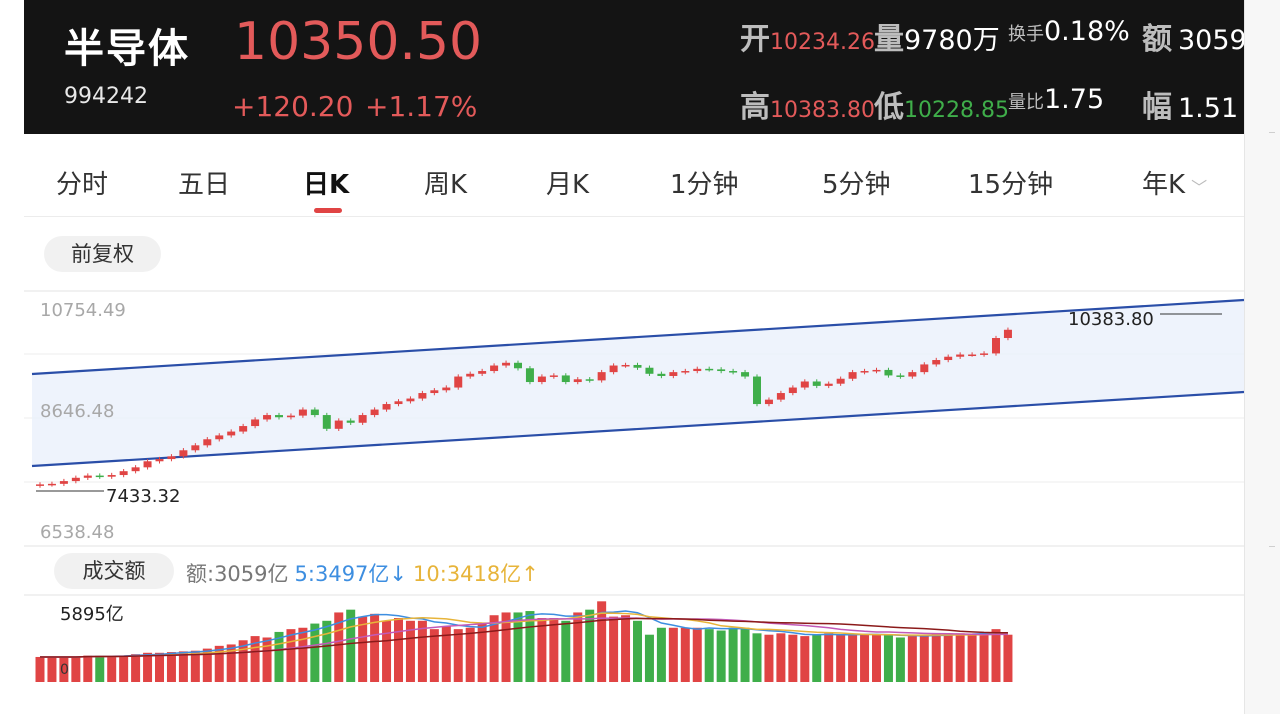 The width and height of the screenshot is (1280, 714). I want to click on volume-stat: 量9780万, so click(937, 36).